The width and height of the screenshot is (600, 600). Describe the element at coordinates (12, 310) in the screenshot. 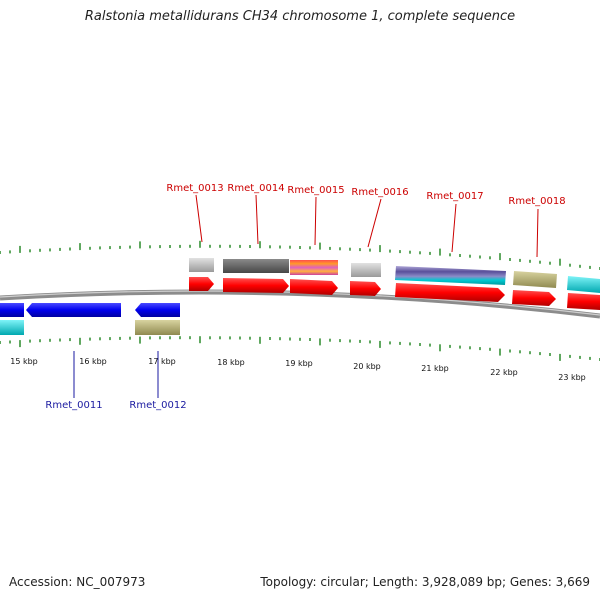

I see `cds-arrow-rev-left` at that location.